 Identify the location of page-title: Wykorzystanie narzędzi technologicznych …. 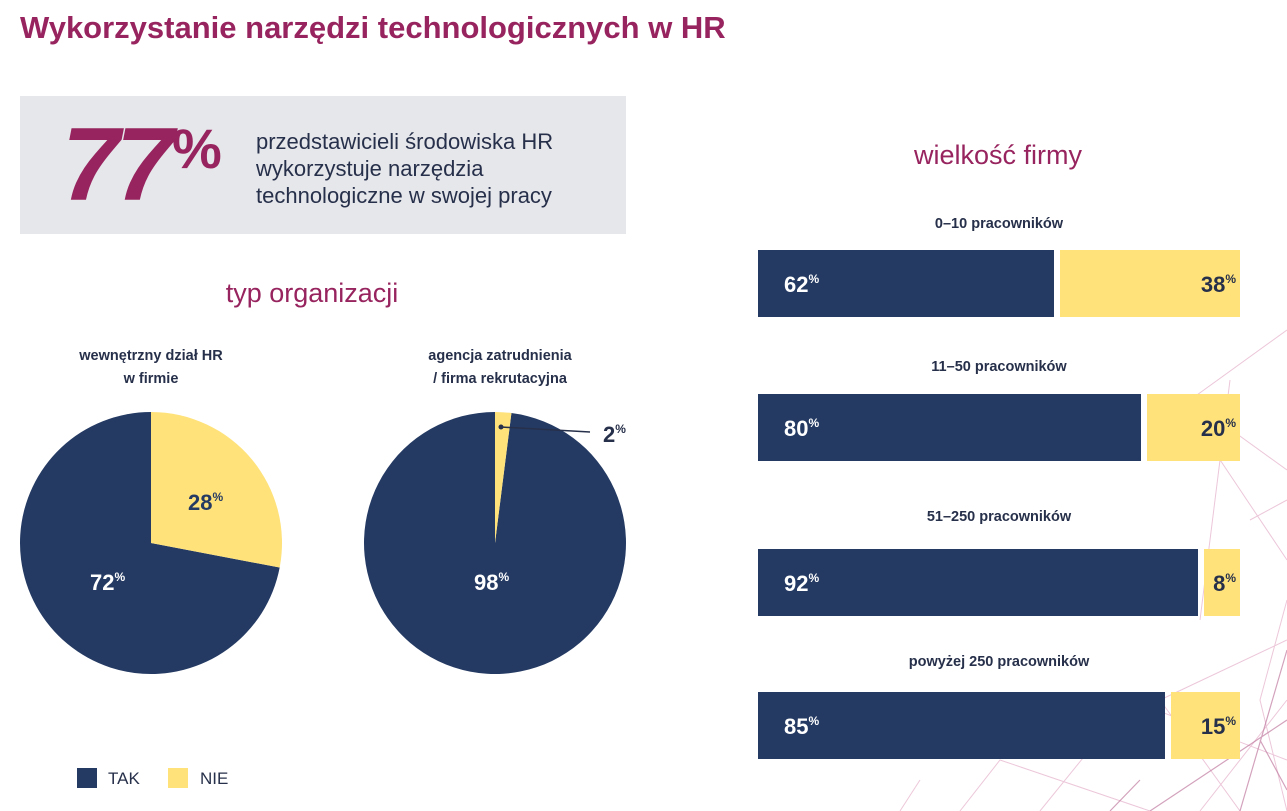
(373, 27).